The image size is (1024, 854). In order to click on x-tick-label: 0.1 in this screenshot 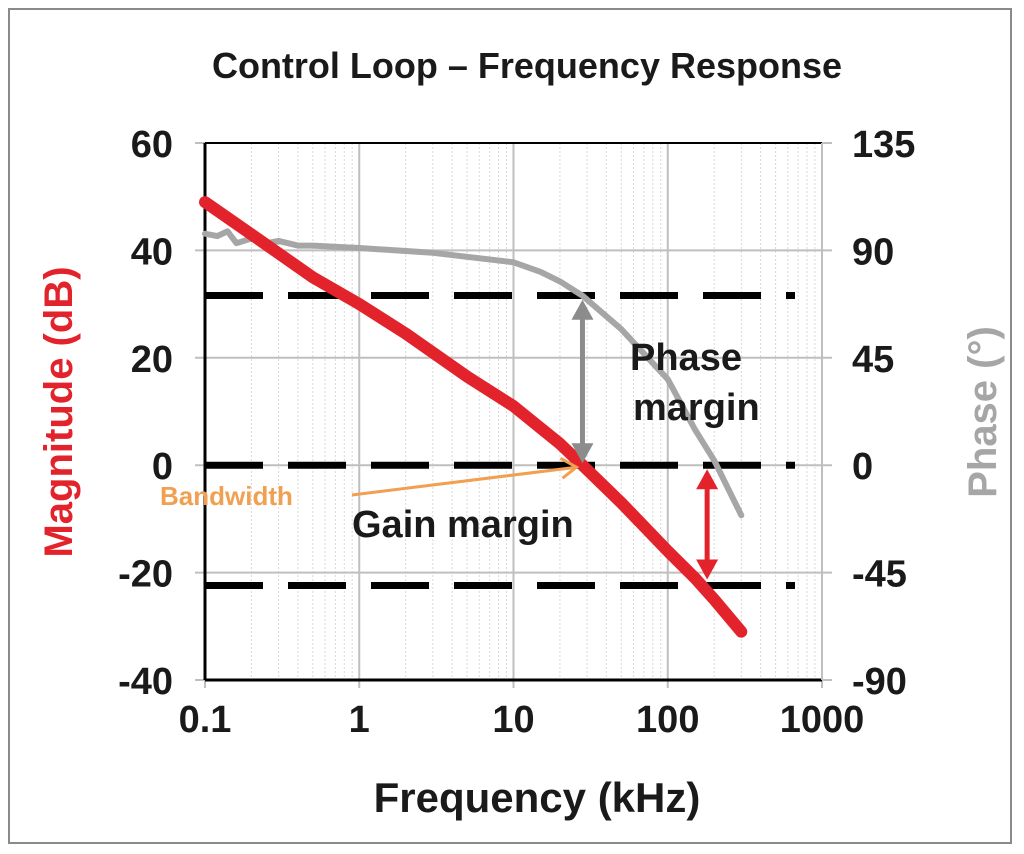, I will do `click(205, 720)`.